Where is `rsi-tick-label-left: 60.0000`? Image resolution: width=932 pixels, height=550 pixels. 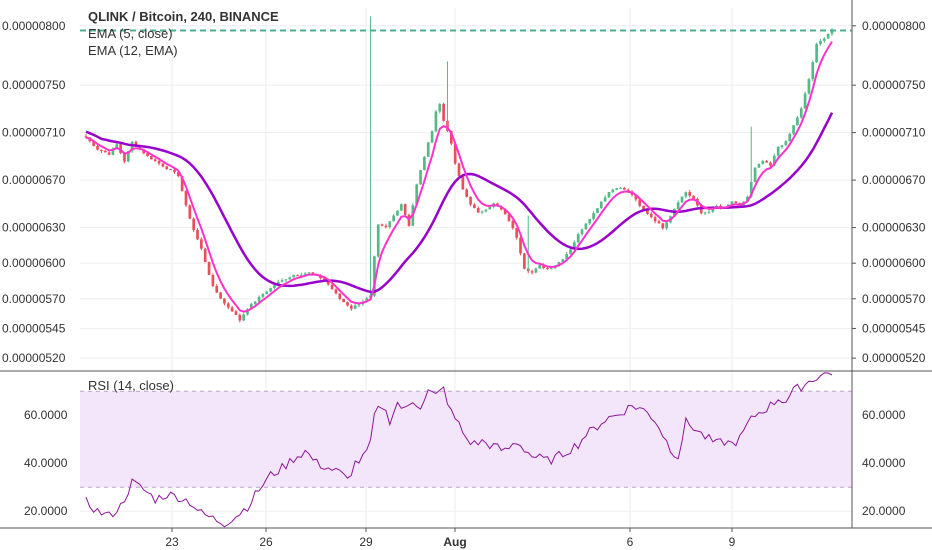
rsi-tick-label-left: 60.0000 is located at coordinates (46, 415).